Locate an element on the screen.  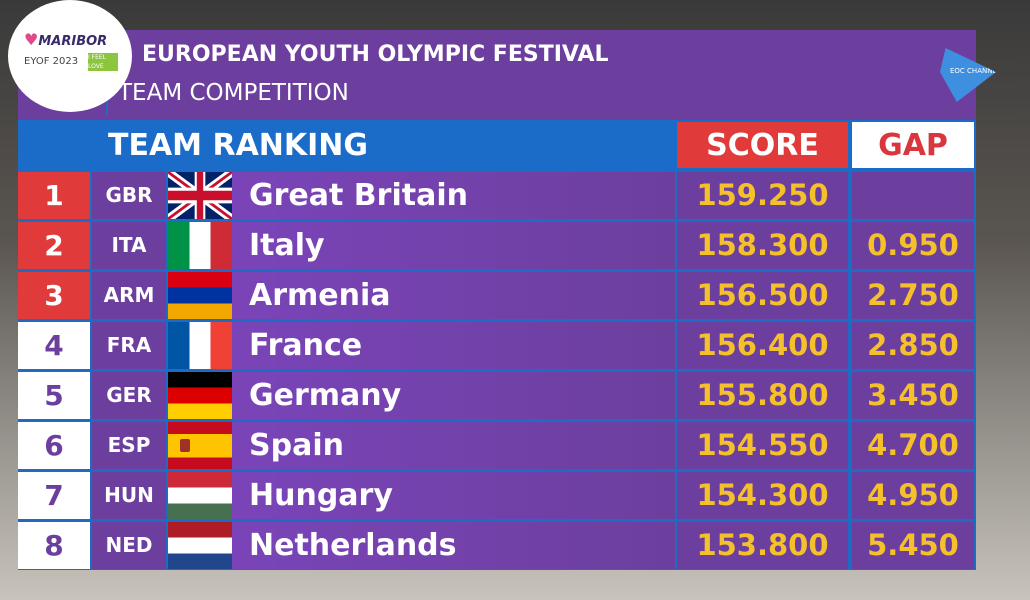
event-title: EUROPEAN YOUTH OLYMPIC FESTIVAL is located at coordinates (375, 54).